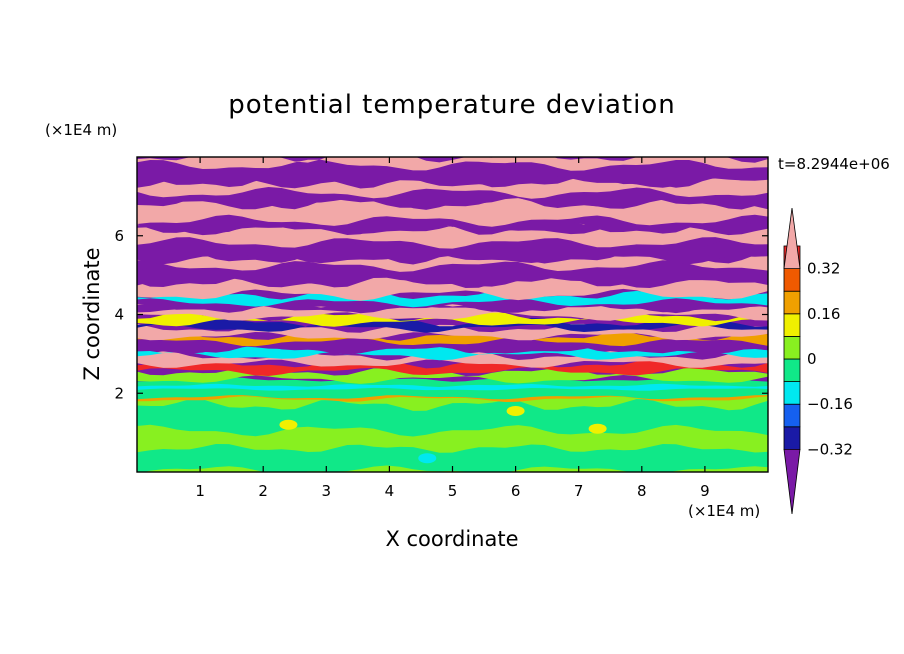 Image resolution: width=904 pixels, height=654 pixels. What do you see at coordinates (812, 359) in the screenshot?
I see `colorbar-tick-label: 0` at bounding box center [812, 359].